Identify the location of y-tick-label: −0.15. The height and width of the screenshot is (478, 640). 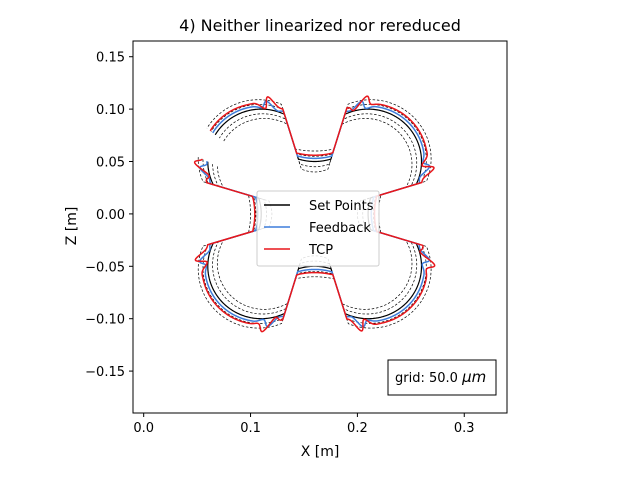
(105, 372).